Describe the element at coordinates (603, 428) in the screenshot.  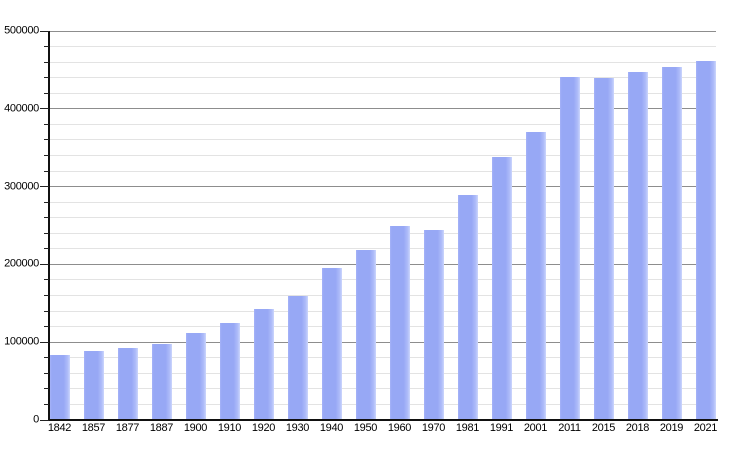
I see `x-axis-label: 2015` at that location.